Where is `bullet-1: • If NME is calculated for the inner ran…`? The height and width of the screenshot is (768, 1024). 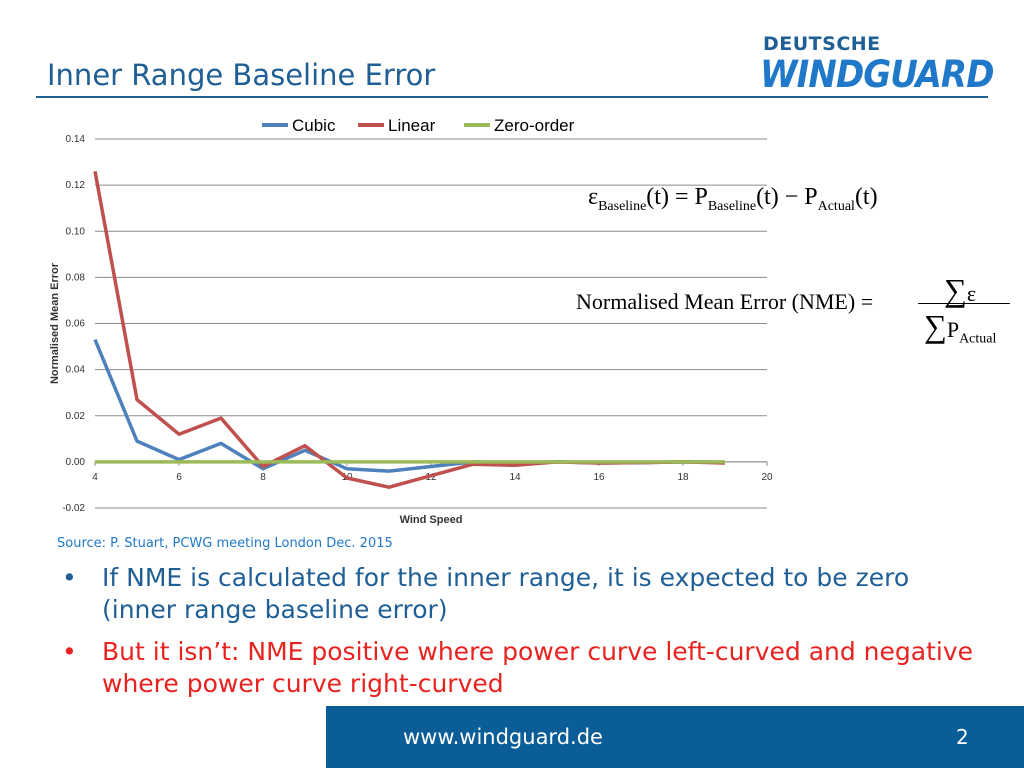
bullet-1: • If NME is calculated for the inner ran… is located at coordinates (522, 594).